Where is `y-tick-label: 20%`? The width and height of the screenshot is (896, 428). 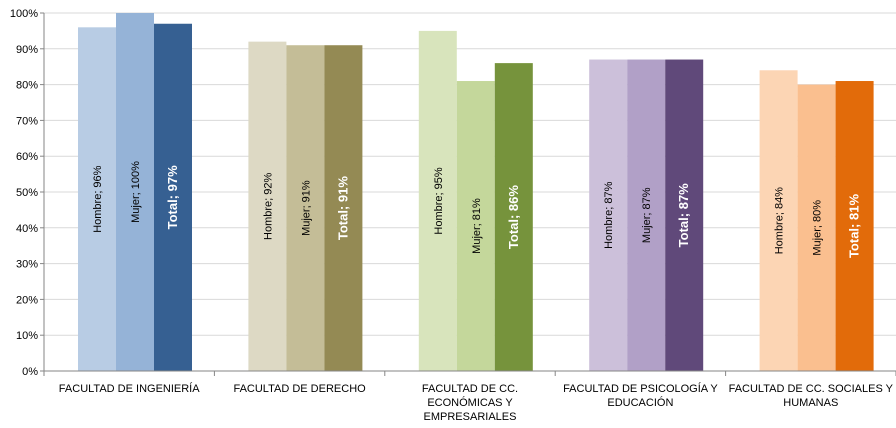
y-tick-label: 20% is located at coordinates (27, 300).